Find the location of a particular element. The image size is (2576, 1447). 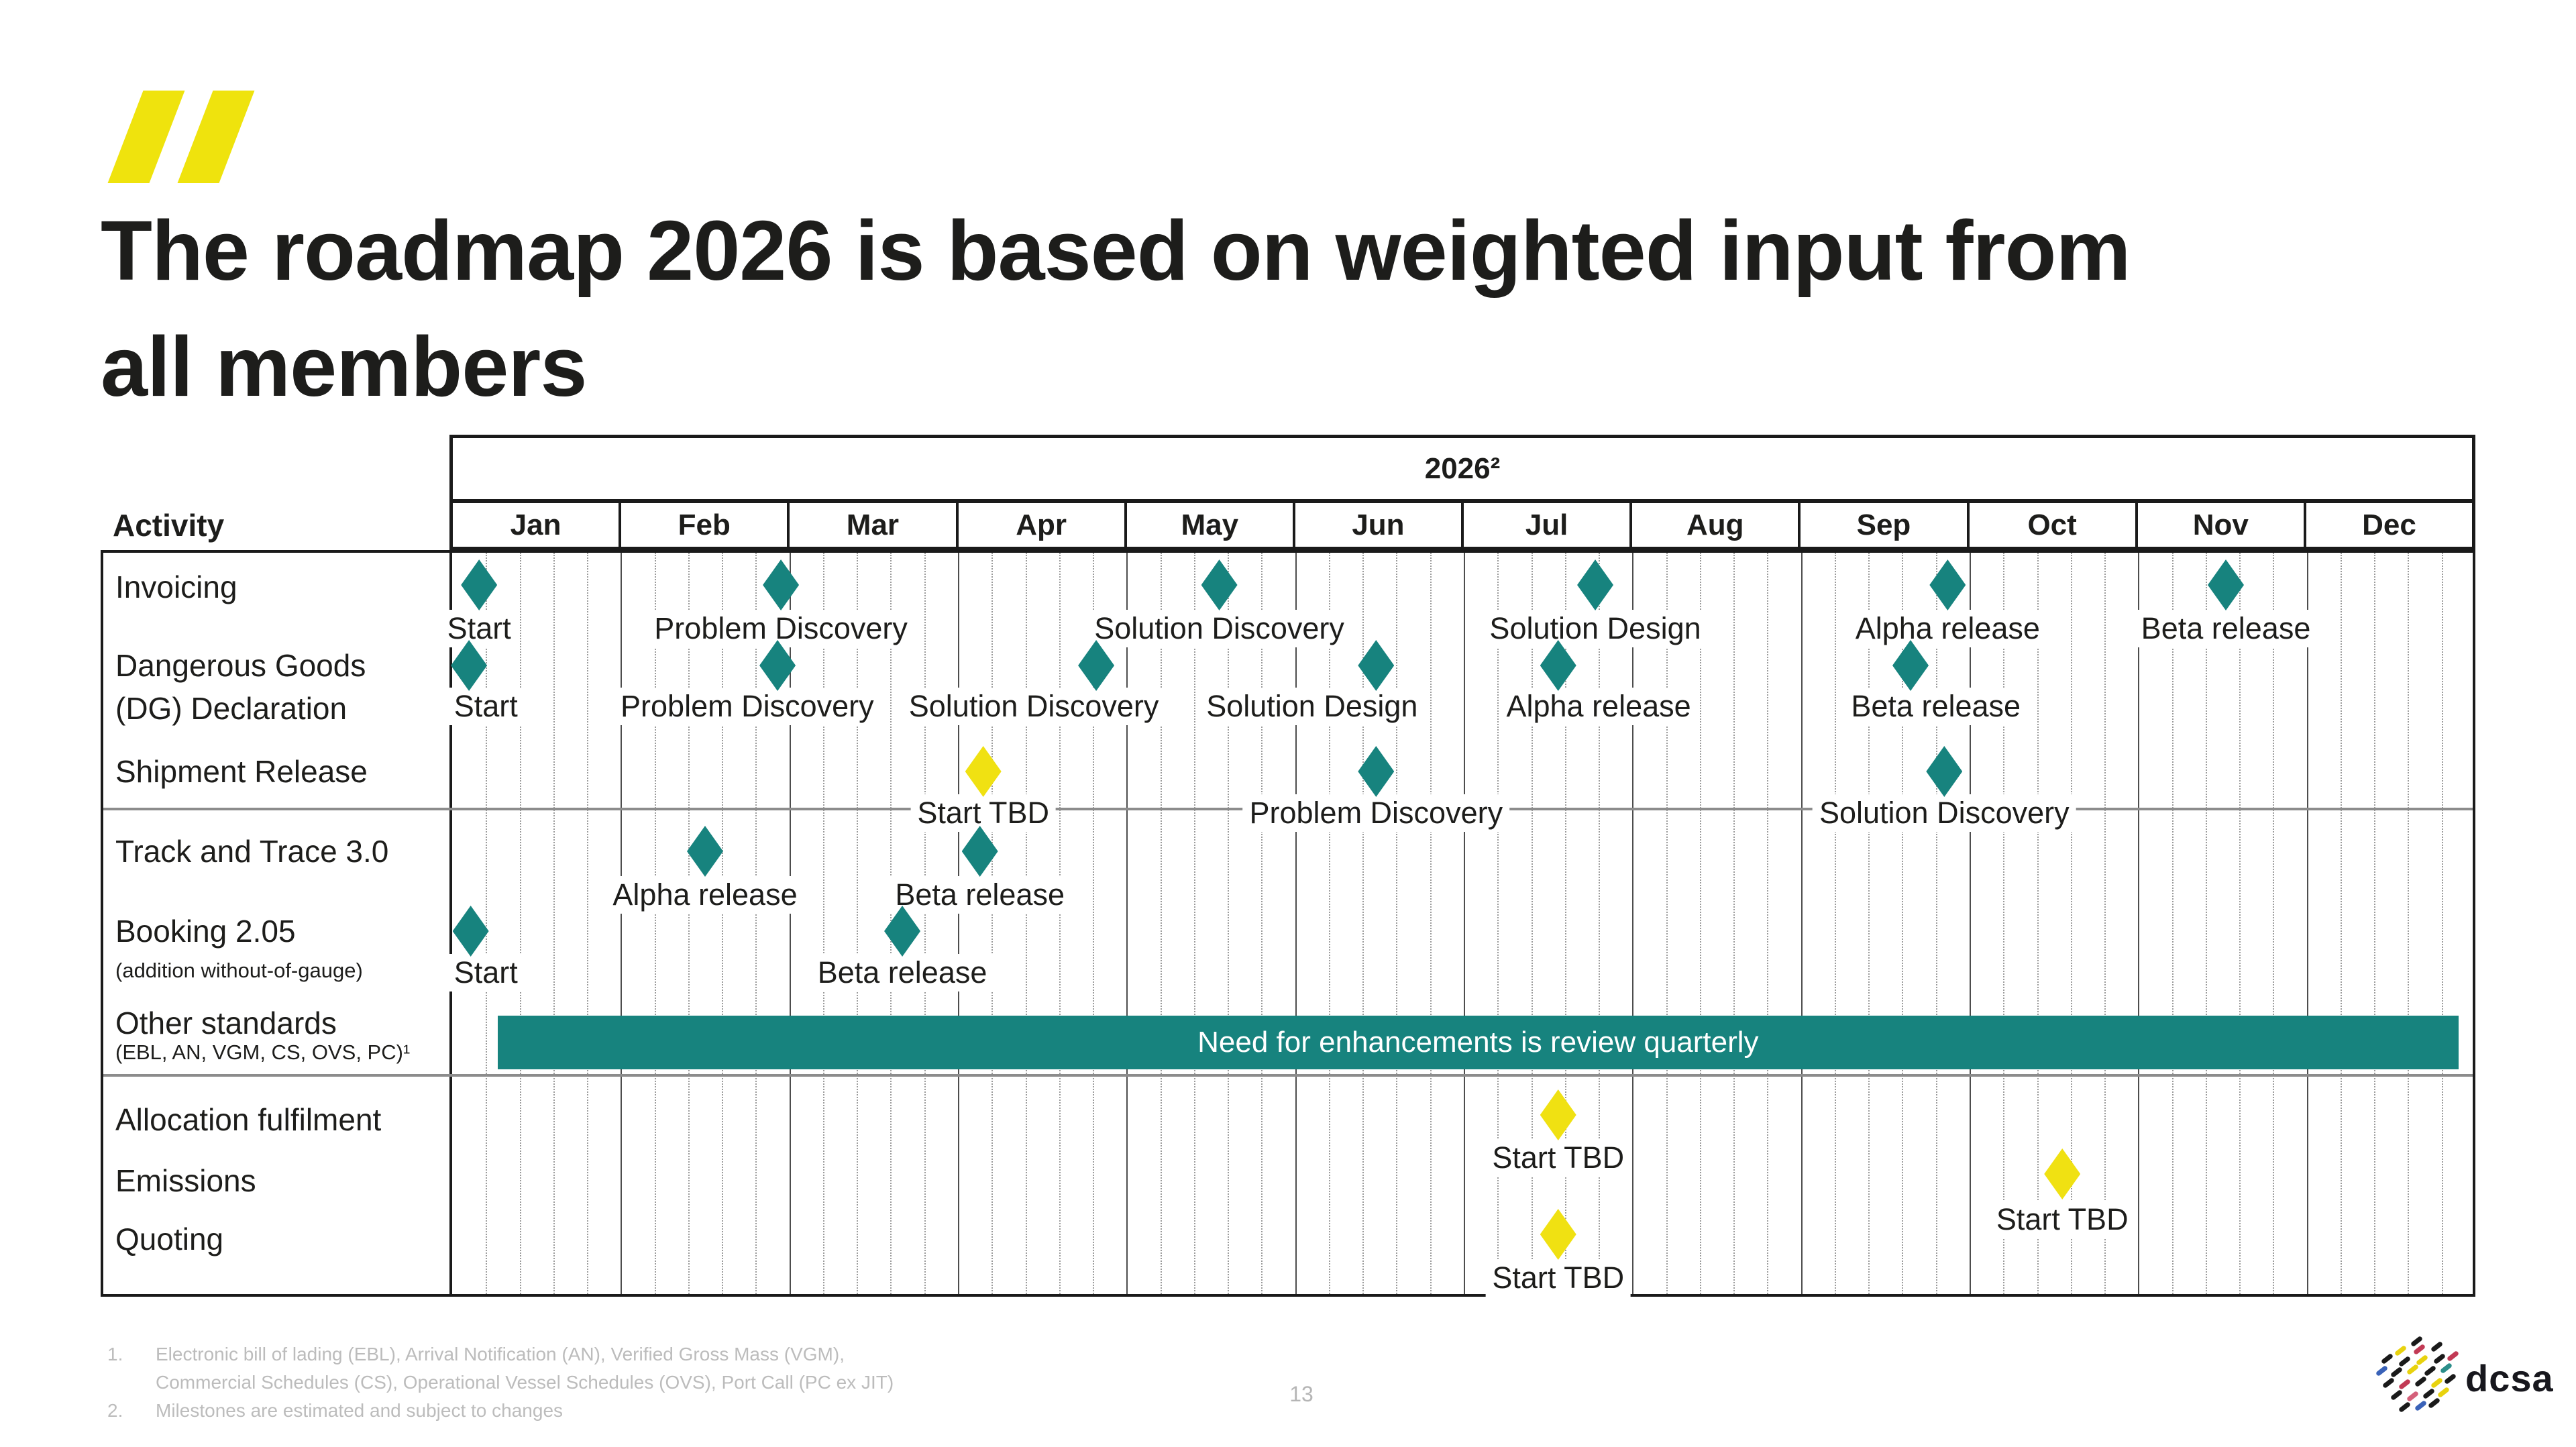

logo-dots-icon is located at coordinates (2415, 1378).